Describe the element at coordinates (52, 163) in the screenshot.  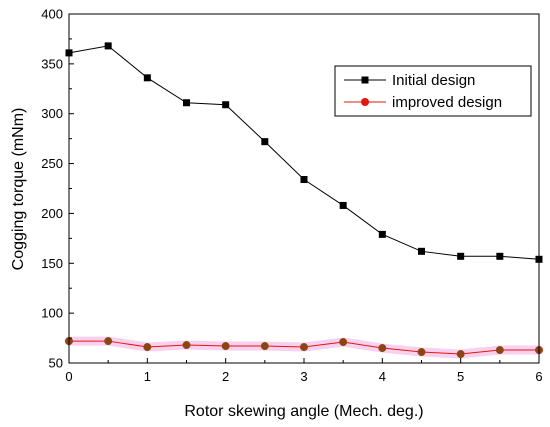
I see `y-tick-label: 250` at that location.